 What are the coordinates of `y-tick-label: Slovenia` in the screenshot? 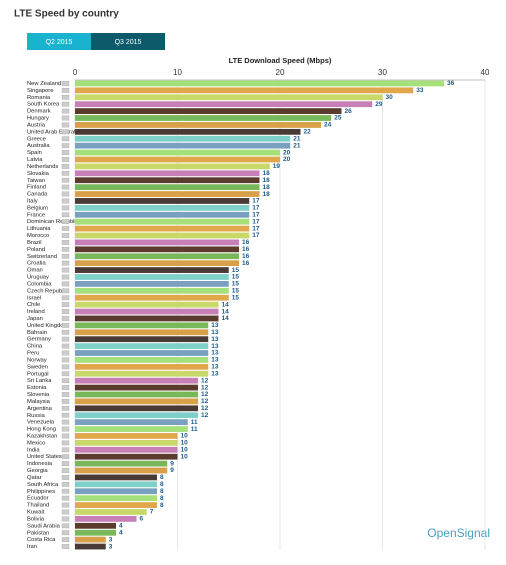 It's located at (38, 395).